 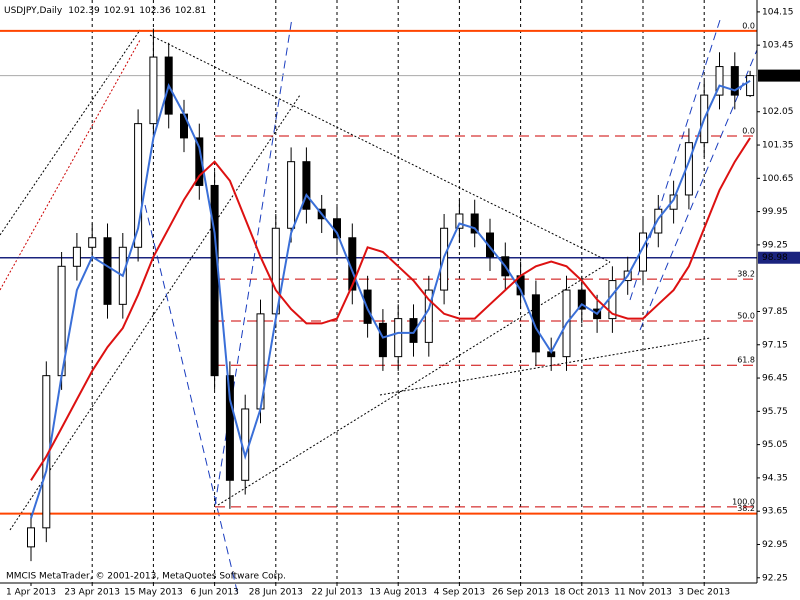 I want to click on symbol: USDJPY,Daily, so click(x=33, y=11).